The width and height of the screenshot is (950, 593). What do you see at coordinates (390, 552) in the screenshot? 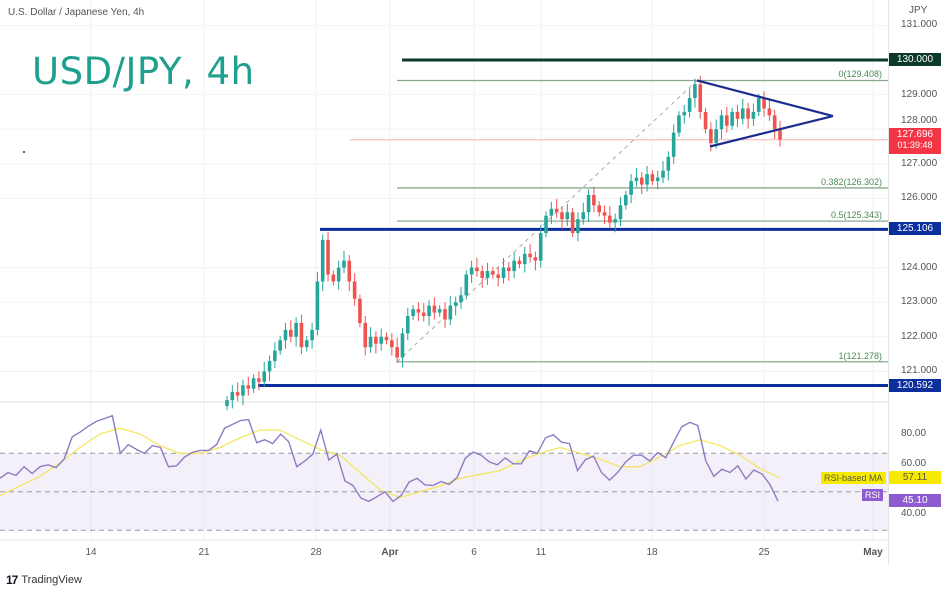
I see `time-axis-label: Apr` at bounding box center [390, 552].